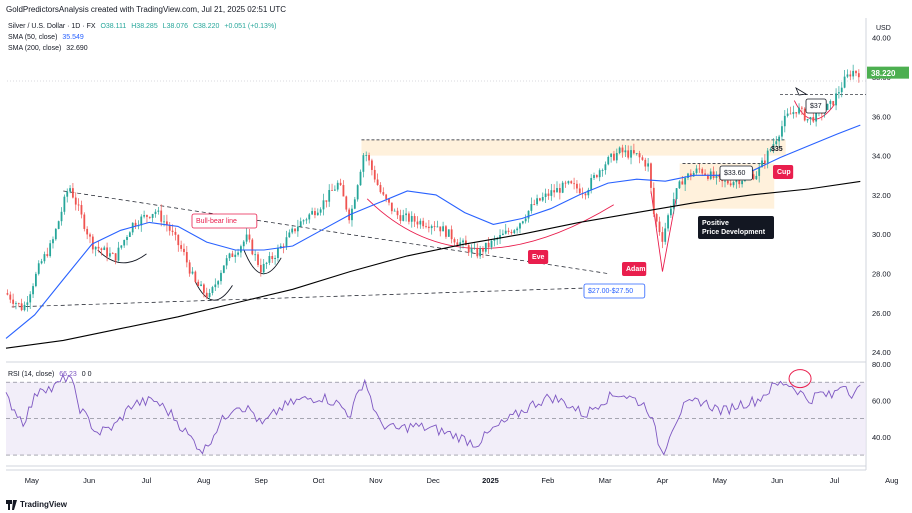  Describe the element at coordinates (50, 374) in the screenshot. I see `rsi-legend: RSI (14, close) 66.23 0 0` at that location.